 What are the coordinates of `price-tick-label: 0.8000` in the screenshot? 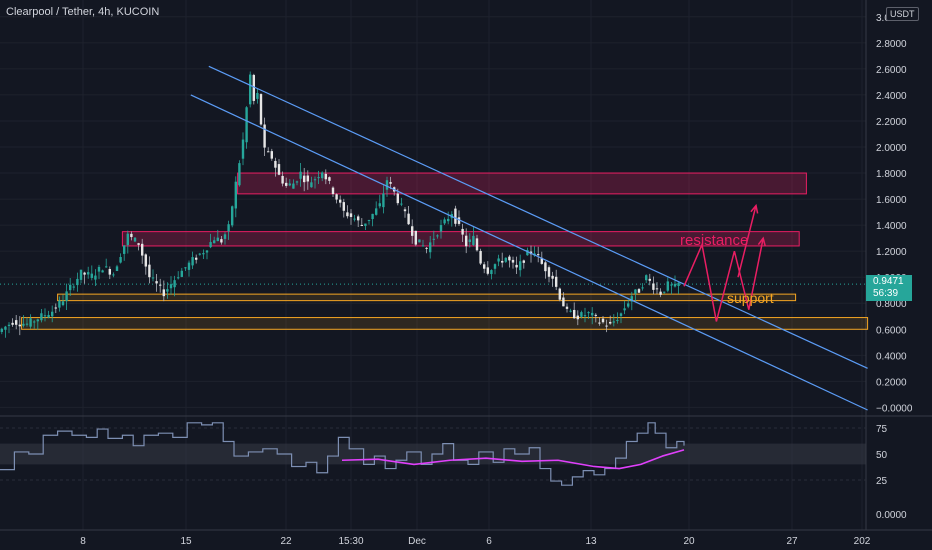 It's located at (891, 304).